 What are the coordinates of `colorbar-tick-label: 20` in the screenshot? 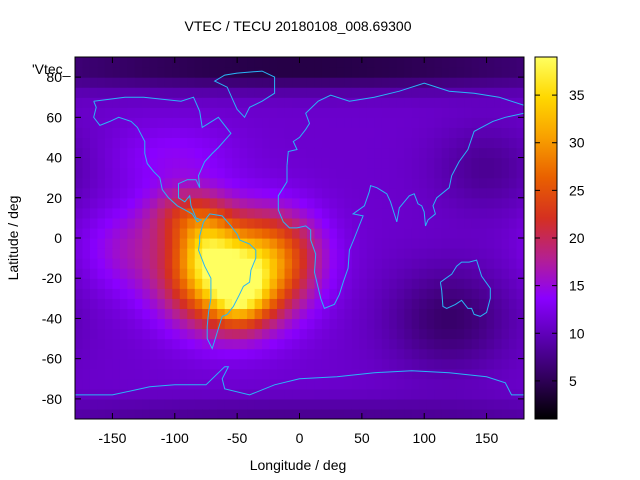 It's located at (577, 238).